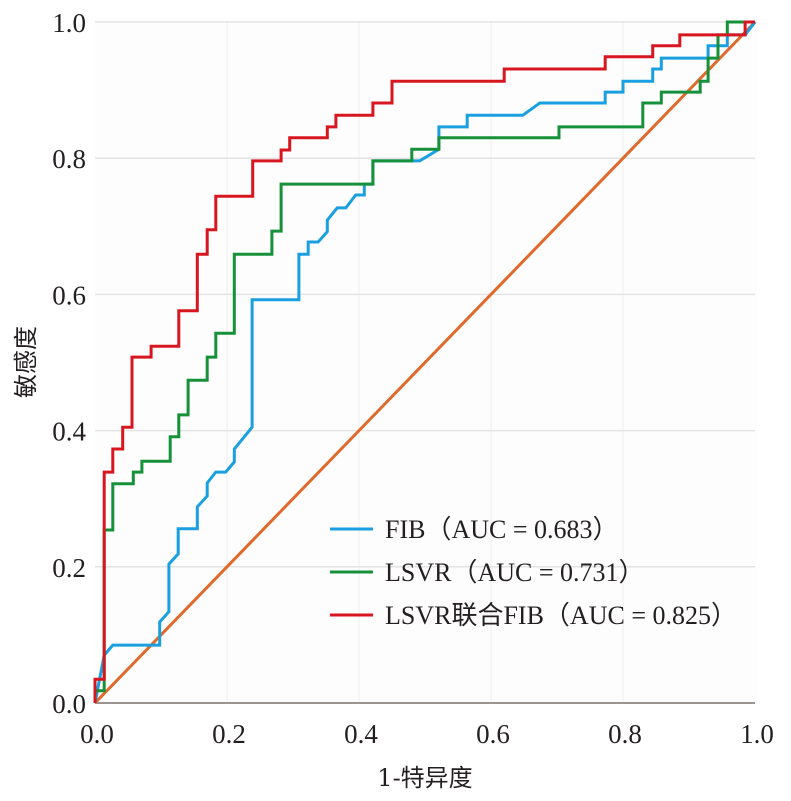  What do you see at coordinates (69, 295) in the screenshot?
I see `y-tick-label: 0.6` at bounding box center [69, 295].